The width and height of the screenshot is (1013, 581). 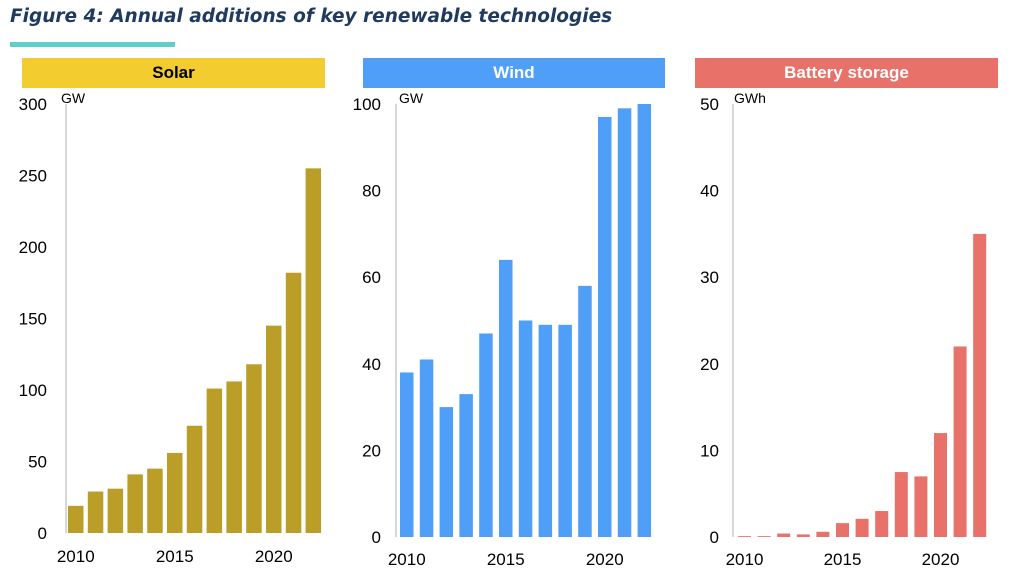 What do you see at coordinates (376, 537) in the screenshot?
I see `wind-y-tick-label: 0` at bounding box center [376, 537].